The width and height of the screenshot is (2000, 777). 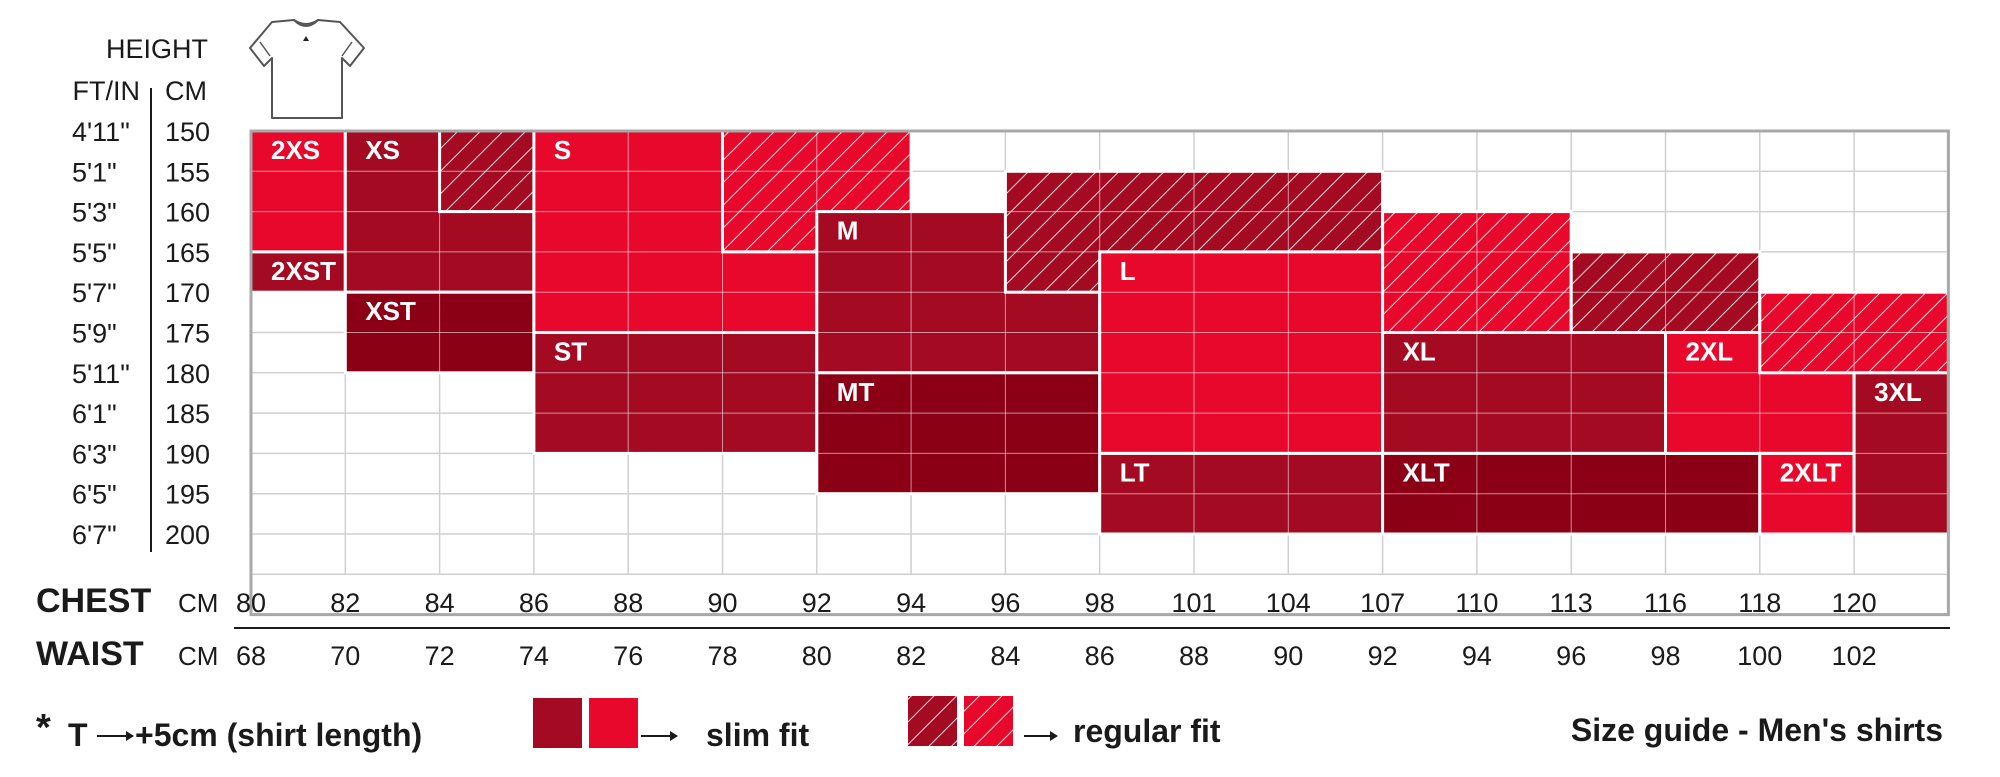 What do you see at coordinates (101, 374) in the screenshot?
I see `height-ftin-label: 5'11"` at bounding box center [101, 374].